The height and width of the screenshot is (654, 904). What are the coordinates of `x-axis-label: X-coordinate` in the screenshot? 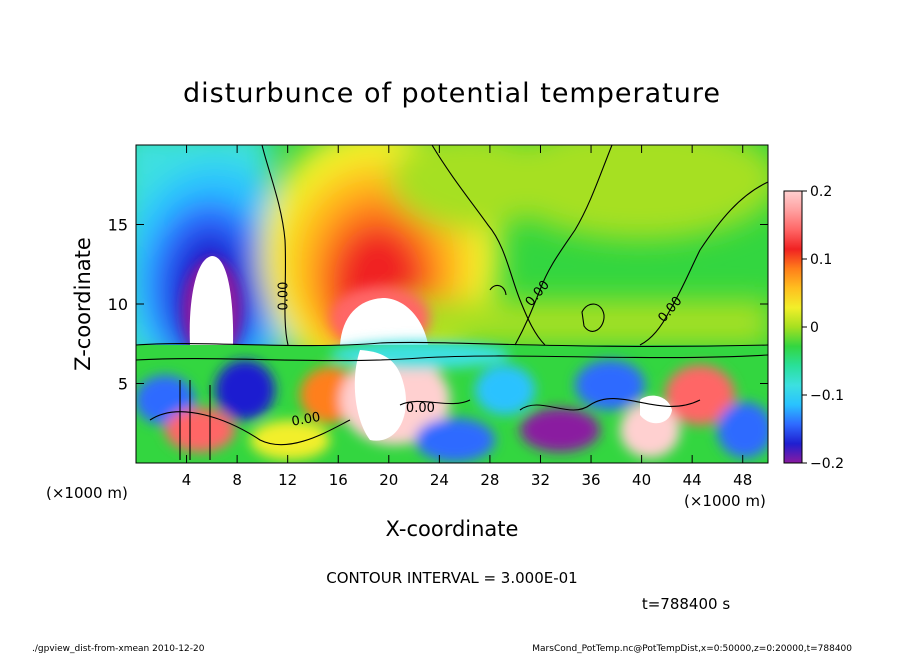 It's located at (452, 529).